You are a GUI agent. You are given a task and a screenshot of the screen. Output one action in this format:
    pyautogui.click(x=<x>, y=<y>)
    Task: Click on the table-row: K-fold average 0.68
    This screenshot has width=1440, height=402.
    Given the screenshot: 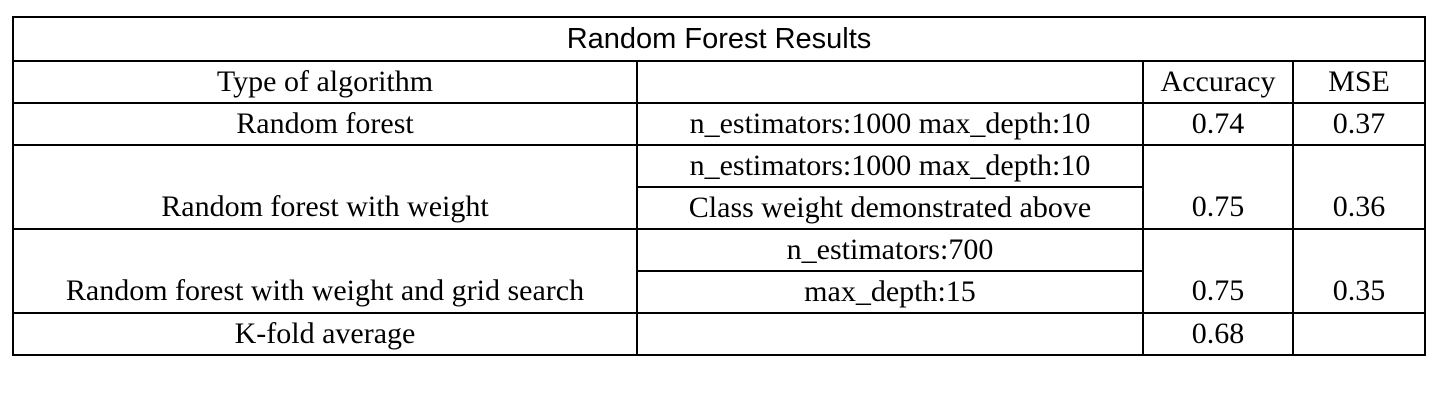 What is the action you would take?
    pyautogui.click(x=719, y=334)
    